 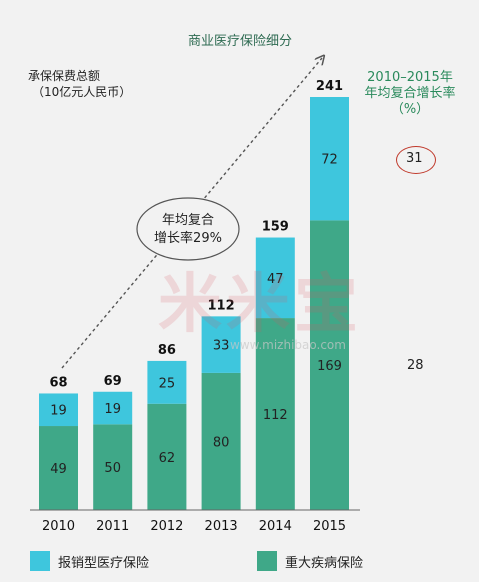 What do you see at coordinates (324, 563) in the screenshot?
I see `legend-label-critical-illness: 重大疾病保险` at bounding box center [324, 563].